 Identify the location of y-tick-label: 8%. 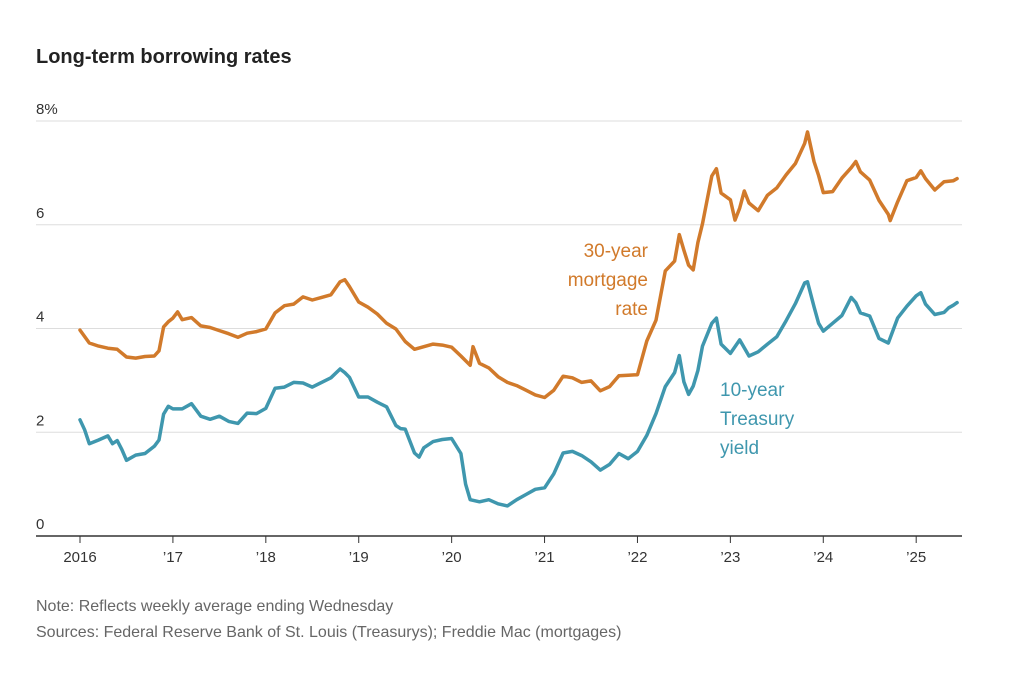
(47, 109).